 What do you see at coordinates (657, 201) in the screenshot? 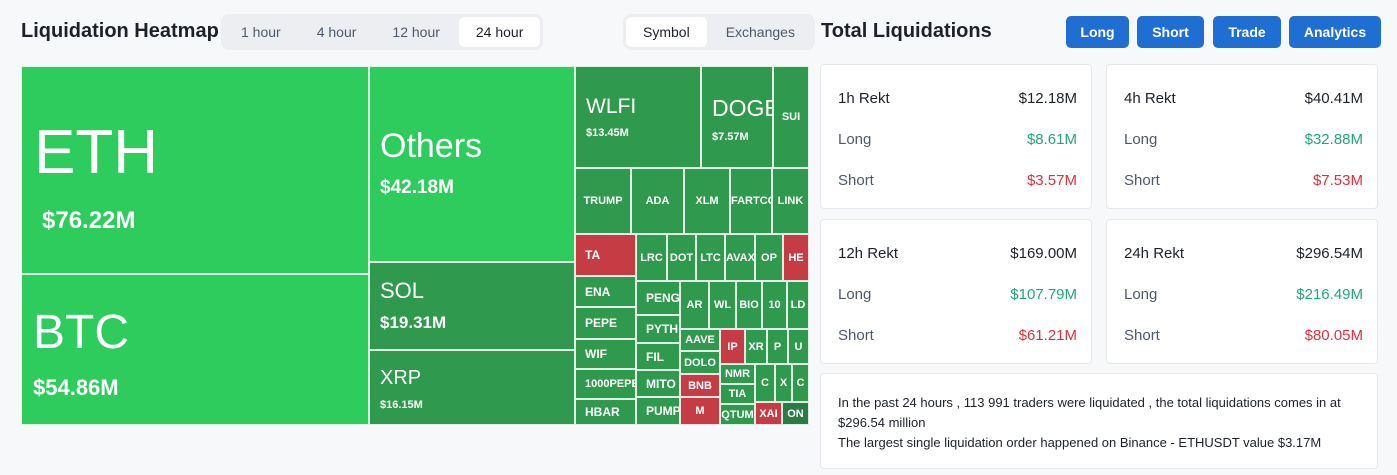
I see `heatmap-tile-ada: ADA` at bounding box center [657, 201].